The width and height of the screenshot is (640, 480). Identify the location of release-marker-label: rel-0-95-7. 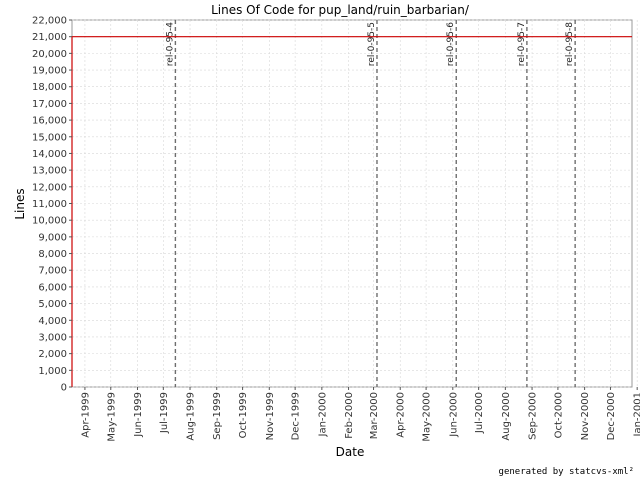
(522, 44).